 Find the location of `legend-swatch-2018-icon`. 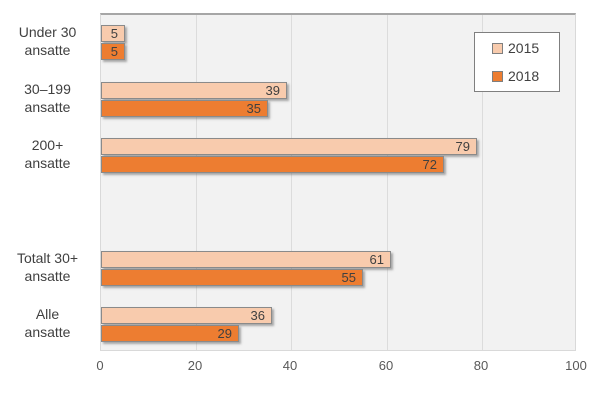

legend-swatch-2018-icon is located at coordinates (497, 76).